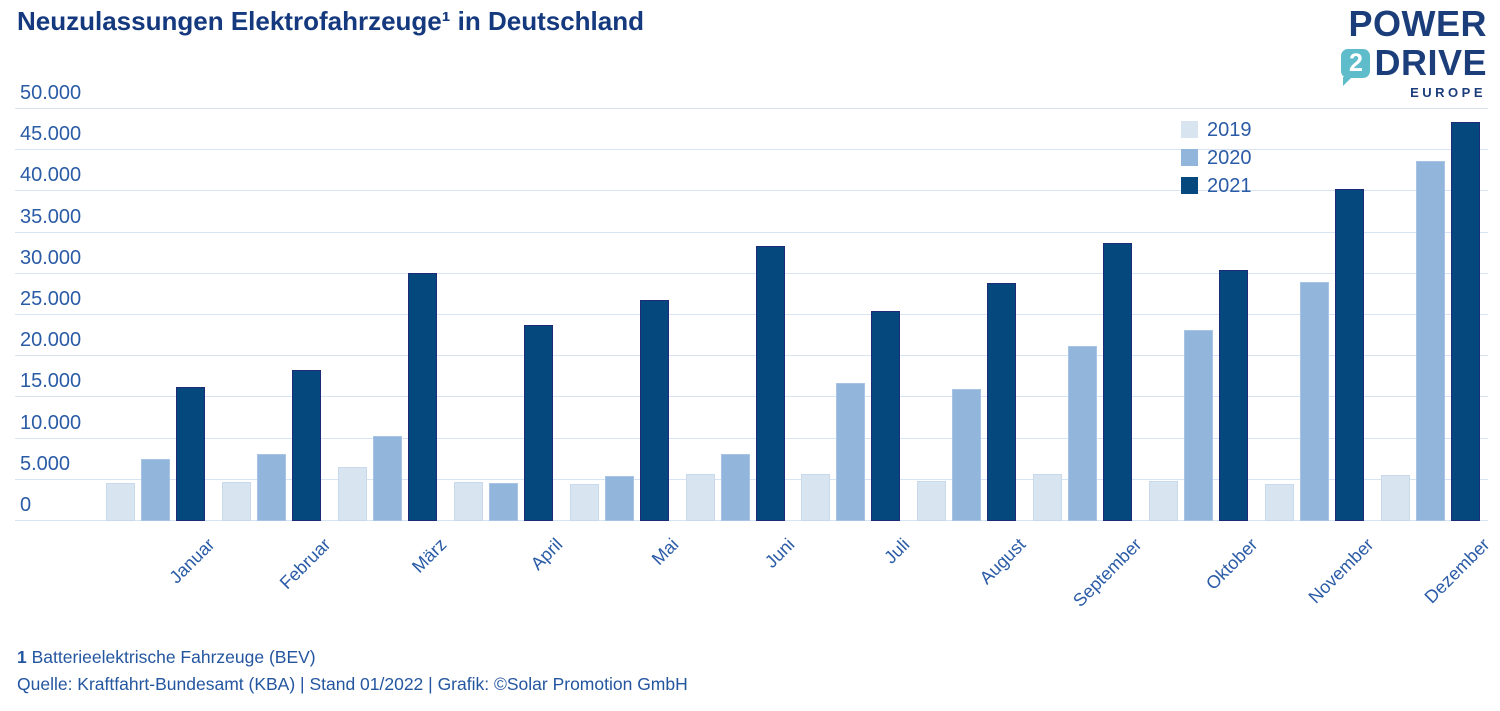  What do you see at coordinates (1430, 340) in the screenshot?
I see `bar-2020-dezember` at bounding box center [1430, 340].